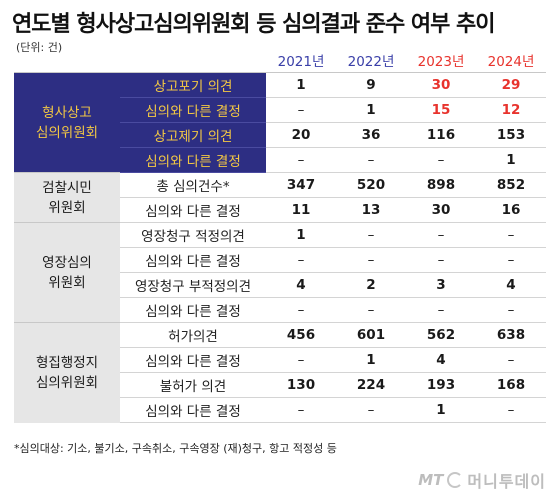 The height and width of the screenshot is (500, 560). I want to click on table-row: 상고제기 의견 20 36 116 153, so click(280, 135).